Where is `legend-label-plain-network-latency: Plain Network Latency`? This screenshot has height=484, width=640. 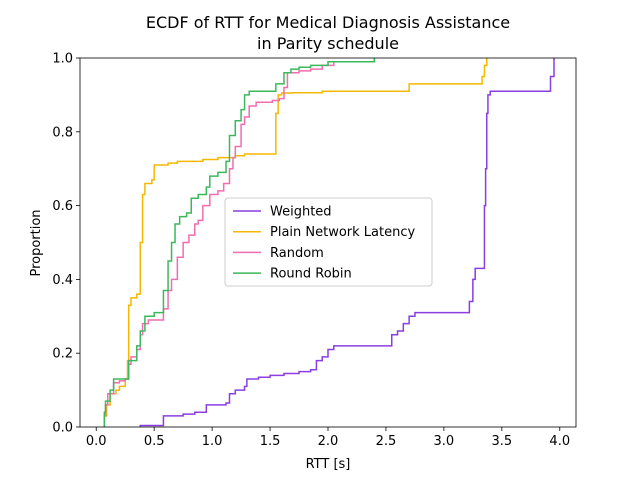 legend-label-plain-network-latency: Plain Network Latency is located at coordinates (343, 232).